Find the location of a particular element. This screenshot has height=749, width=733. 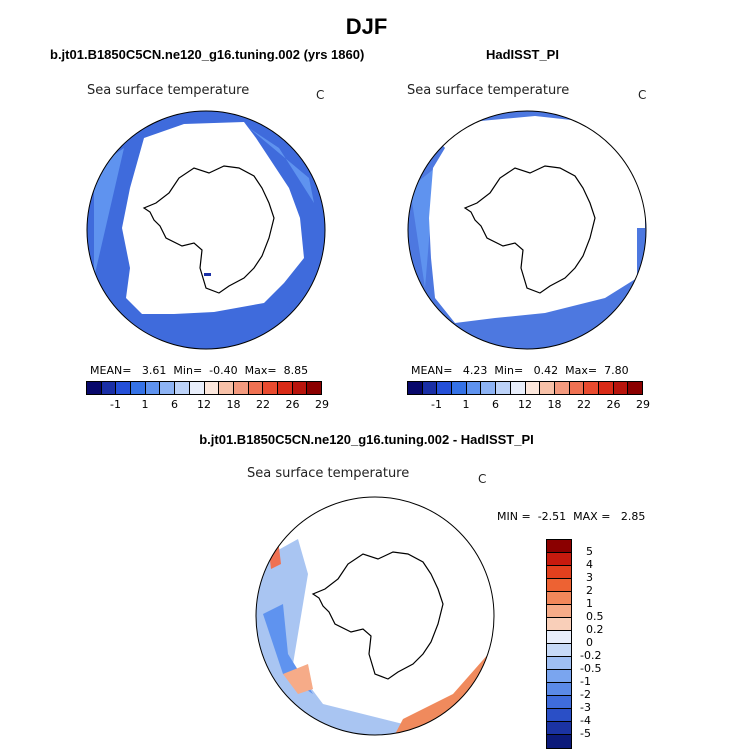

panel-1-polar-map is located at coordinates (206, 230).